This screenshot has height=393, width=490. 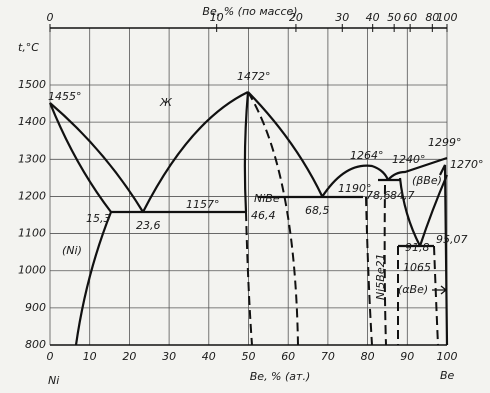 What do you see at coordinates (342, 17) in the screenshot?
I see `top-tick-label: 30` at bounding box center [342, 17].